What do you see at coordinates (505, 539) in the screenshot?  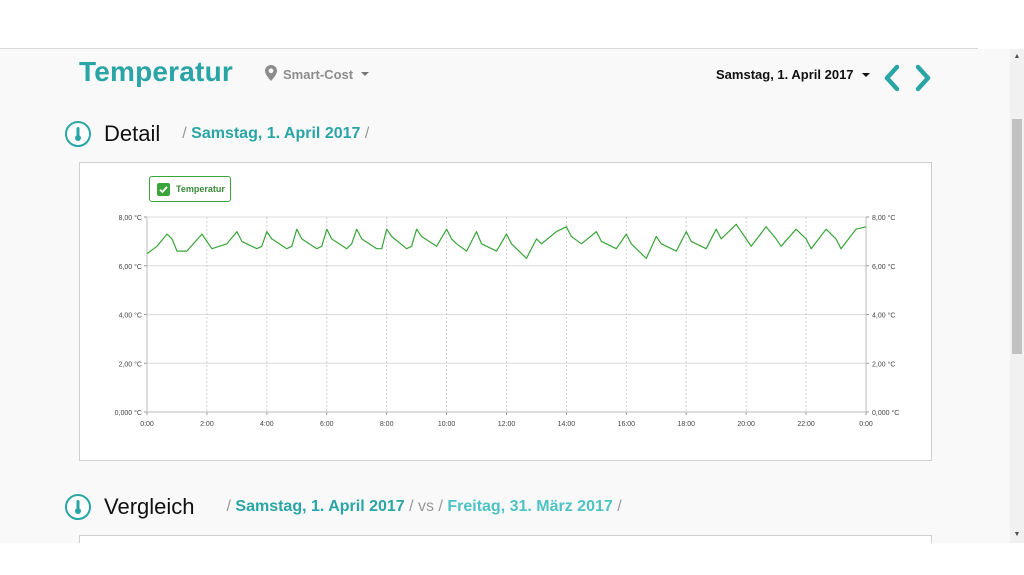 I see `comparison-chart` at bounding box center [505, 539].